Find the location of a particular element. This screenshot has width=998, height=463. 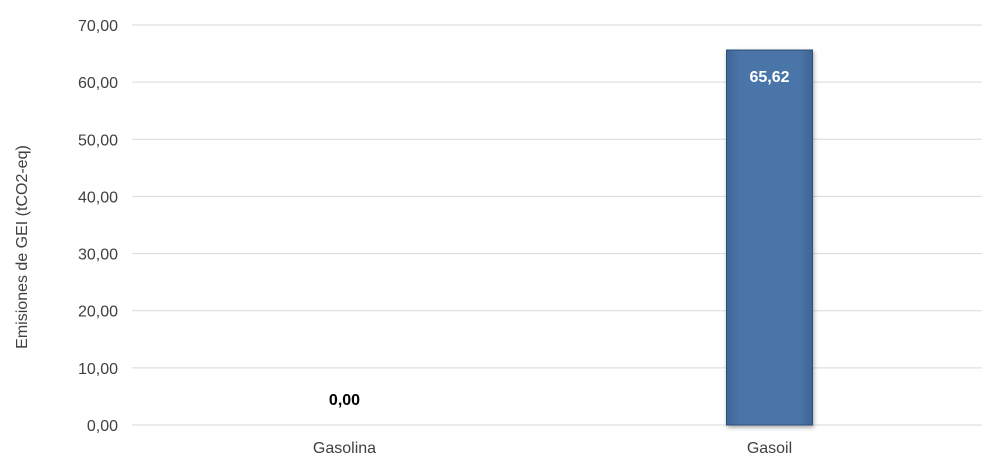

x-category-label: Gasoil is located at coordinates (769, 448).